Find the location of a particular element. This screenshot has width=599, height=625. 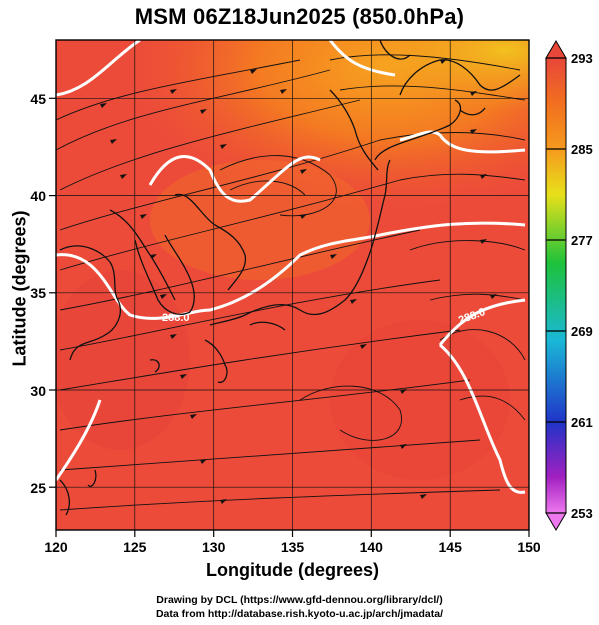

y-tick-labels: 25 30 35 40 45 is located at coordinates (38, 293).